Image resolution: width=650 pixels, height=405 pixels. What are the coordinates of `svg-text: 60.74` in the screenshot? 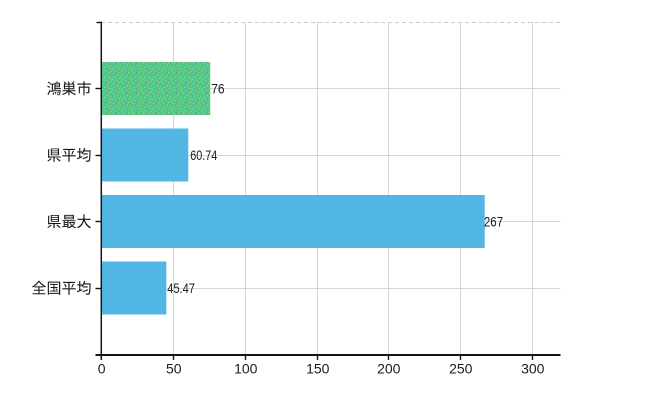 It's located at (203, 155).